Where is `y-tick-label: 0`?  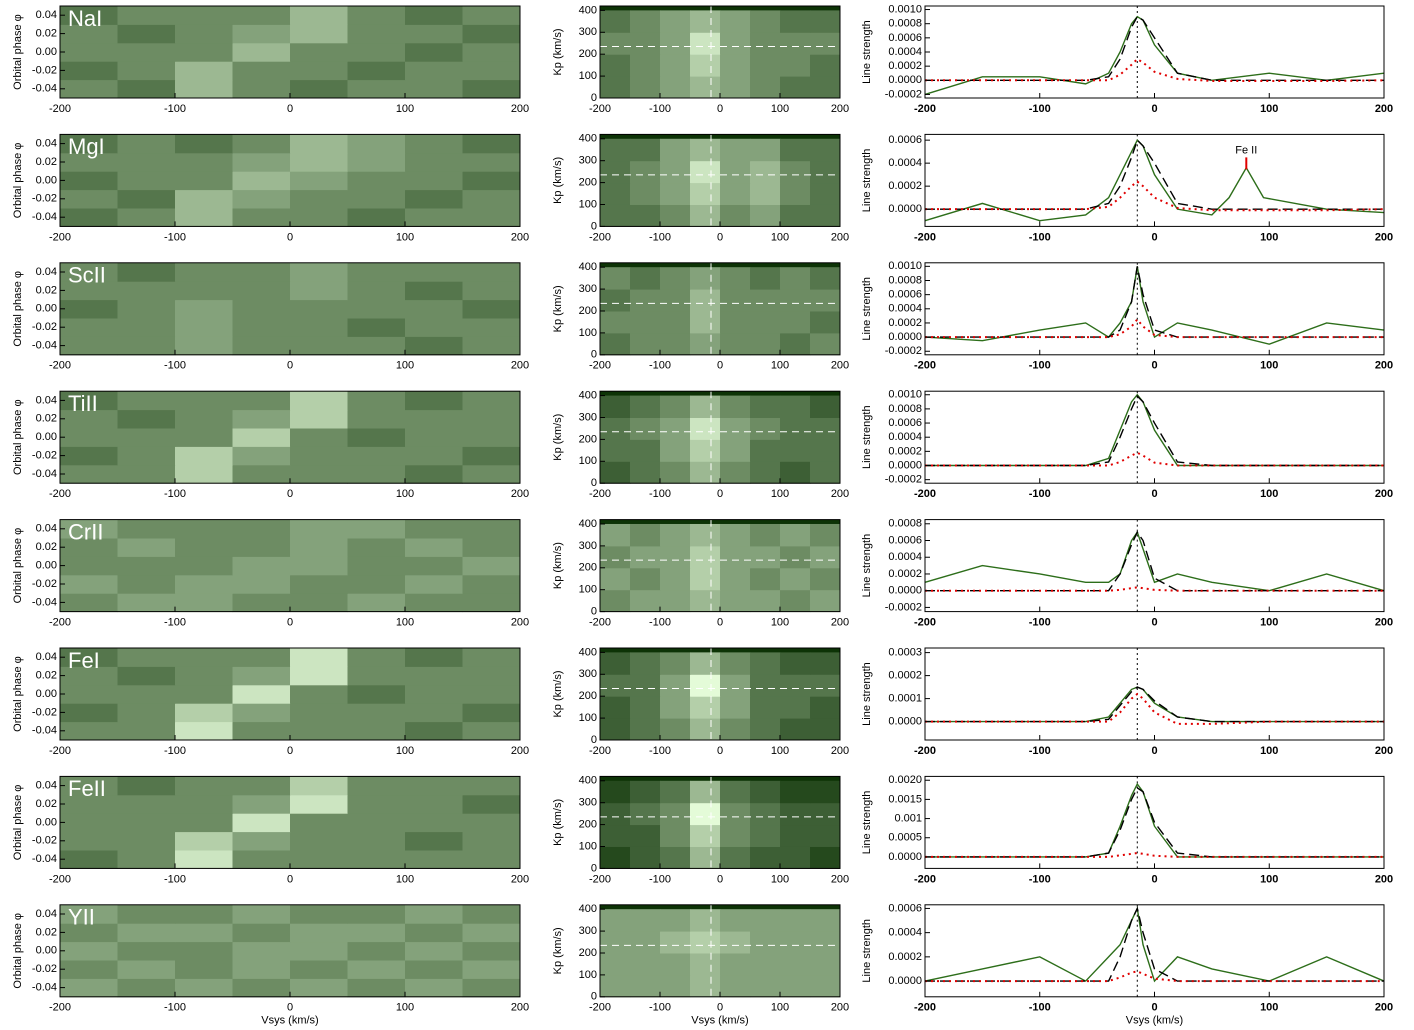
y-tick-label: 0 is located at coordinates (594, 483).